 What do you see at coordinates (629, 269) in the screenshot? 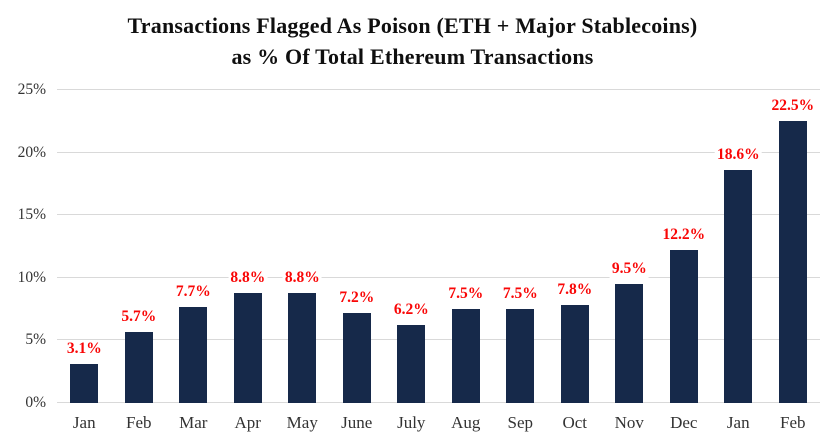
I see `bar-value-label: 9.5%` at bounding box center [629, 269].